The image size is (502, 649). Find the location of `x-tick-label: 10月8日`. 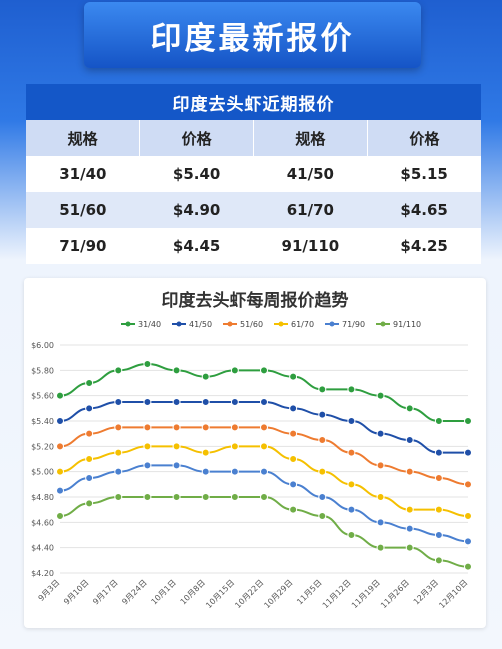

x-tick-label: 10月8日 is located at coordinates (193, 592).